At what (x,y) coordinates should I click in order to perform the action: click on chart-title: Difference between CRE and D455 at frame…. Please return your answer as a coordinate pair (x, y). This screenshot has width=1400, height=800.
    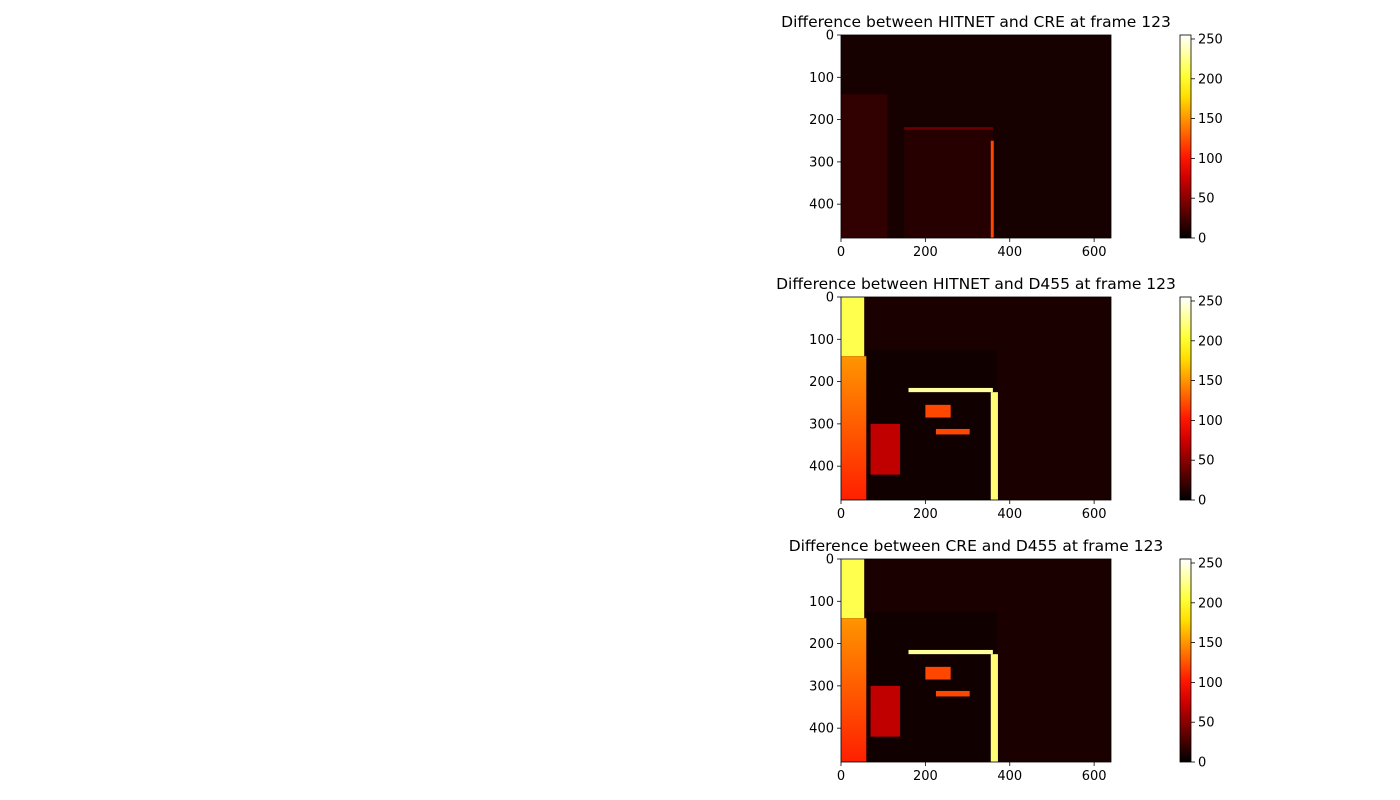
    Looking at the image, I should click on (976, 546).